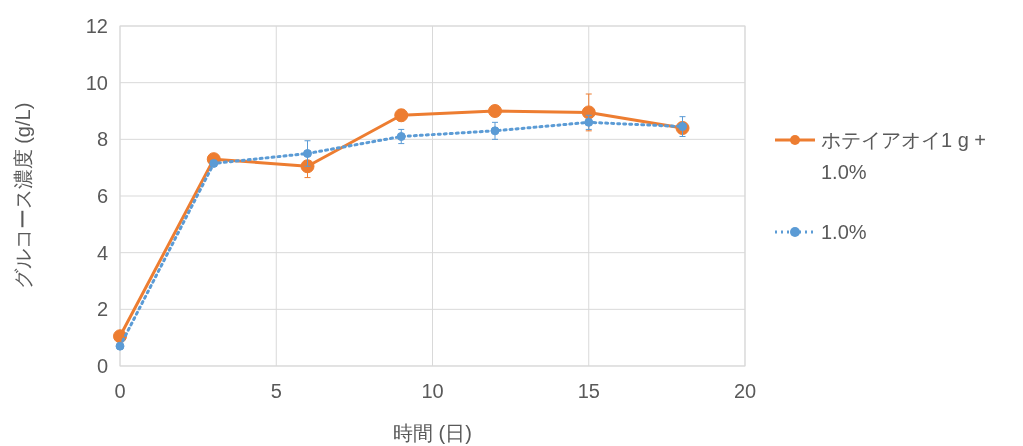  Describe the element at coordinates (844, 232) in the screenshot. I see `legend-label: 1.0%` at that location.